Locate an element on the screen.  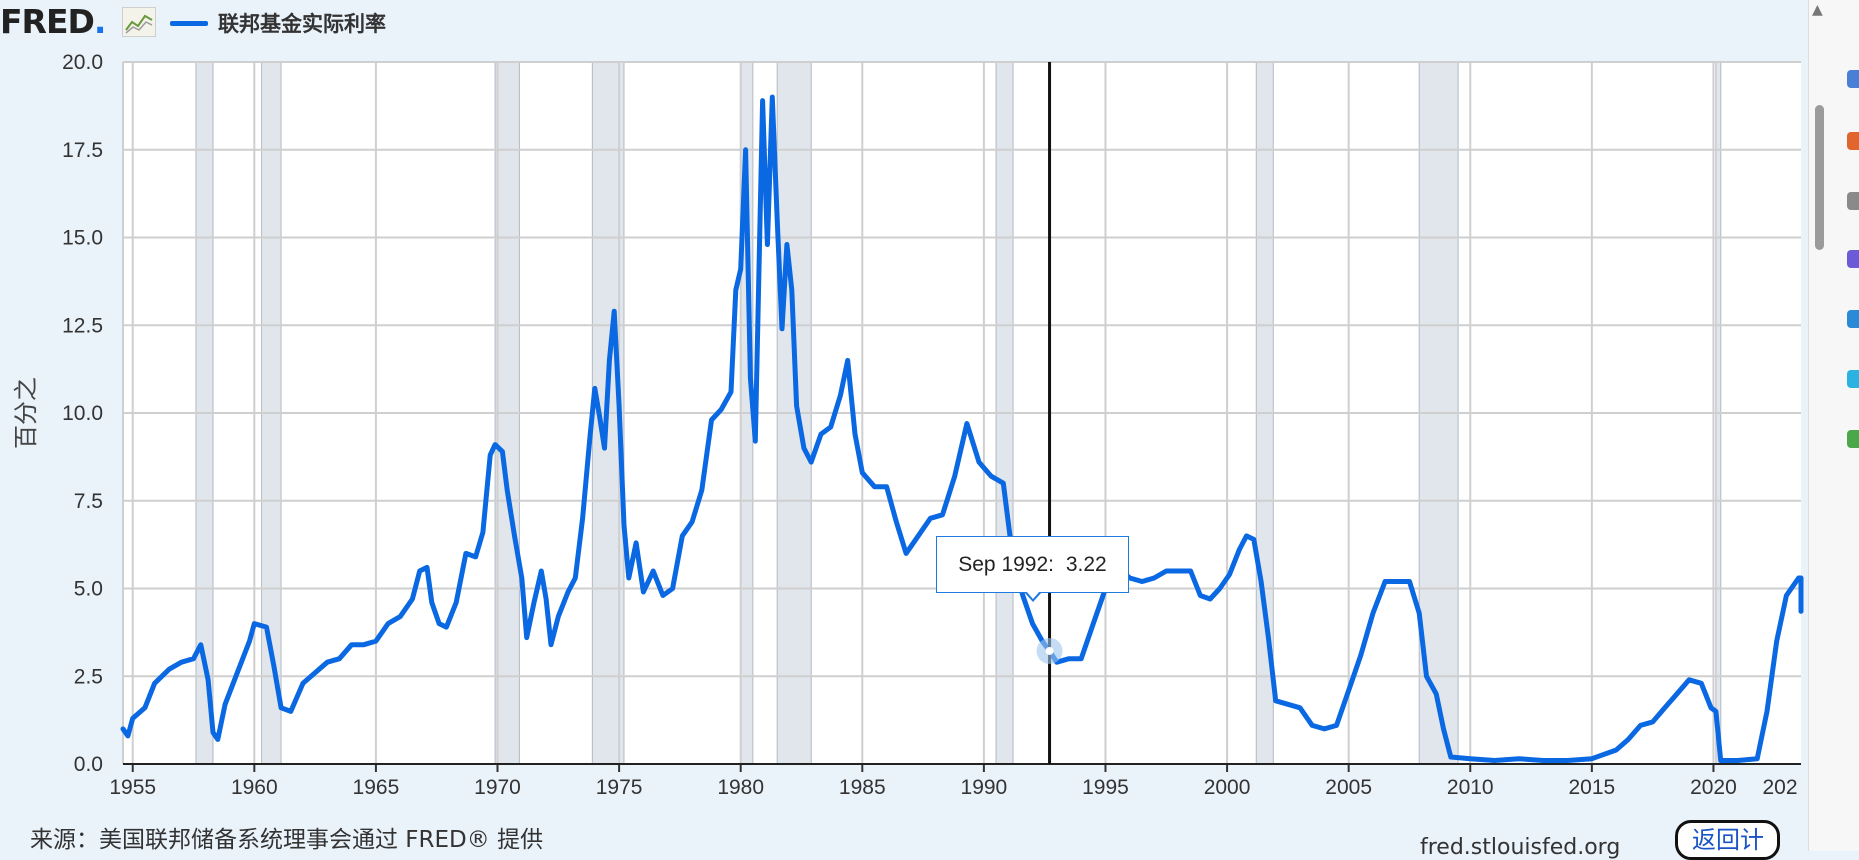
graph-icon is located at coordinates (139, 22).